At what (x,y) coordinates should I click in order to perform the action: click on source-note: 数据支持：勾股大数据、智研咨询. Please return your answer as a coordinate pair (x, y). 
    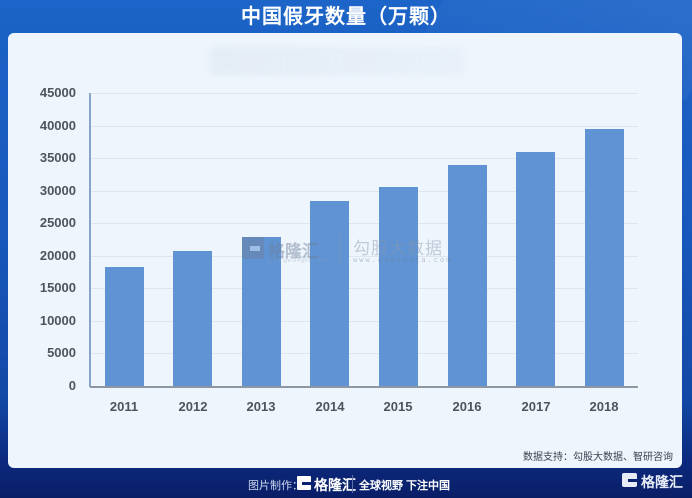
    Looking at the image, I should click on (598, 457).